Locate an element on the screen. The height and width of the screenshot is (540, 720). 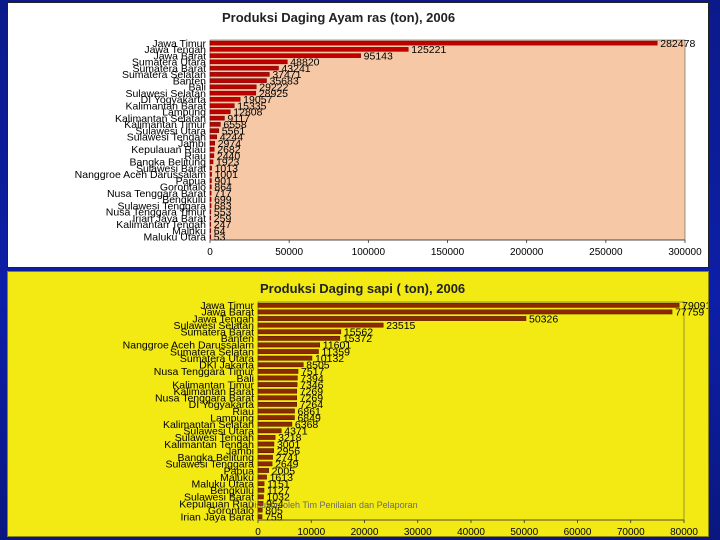
data-label: 64 is located at coordinates (220, 231).